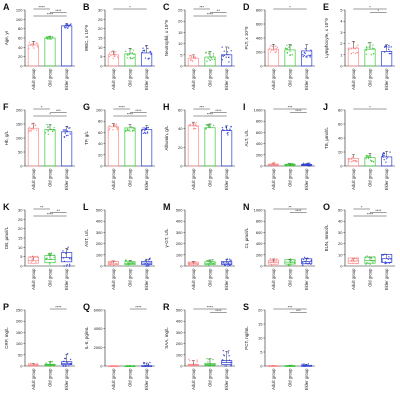 The image size is (400, 405). I want to click on y-tick-label: 1, so click(341, 54).